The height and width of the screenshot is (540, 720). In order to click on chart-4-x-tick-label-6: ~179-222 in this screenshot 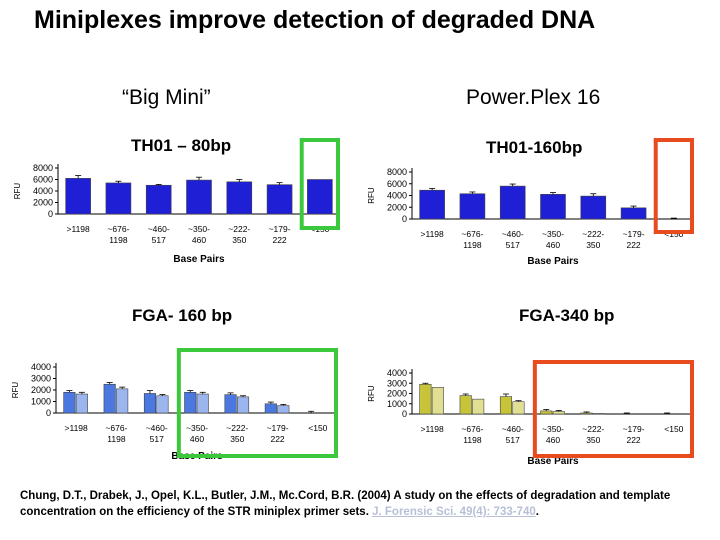, I will do `click(634, 434)`.